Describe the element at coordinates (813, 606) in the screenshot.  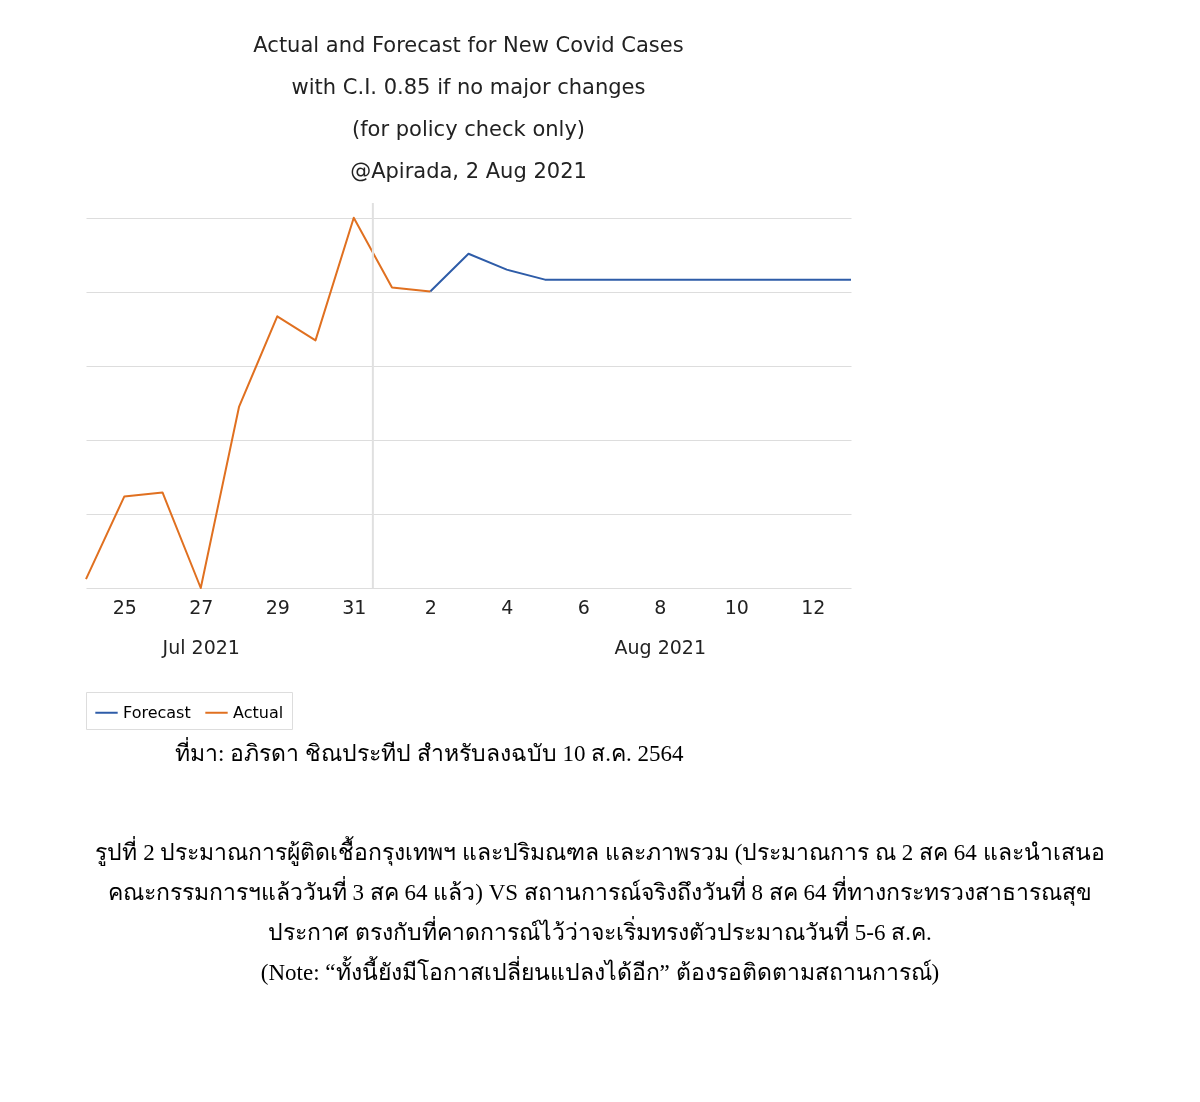
I see `x-tick-label: 12` at that location.